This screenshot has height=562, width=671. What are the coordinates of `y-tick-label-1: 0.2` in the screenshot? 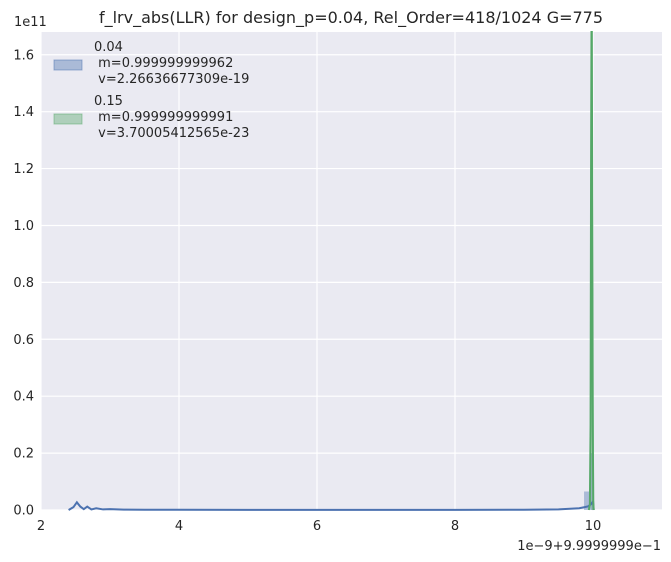 It's located at (23, 454).